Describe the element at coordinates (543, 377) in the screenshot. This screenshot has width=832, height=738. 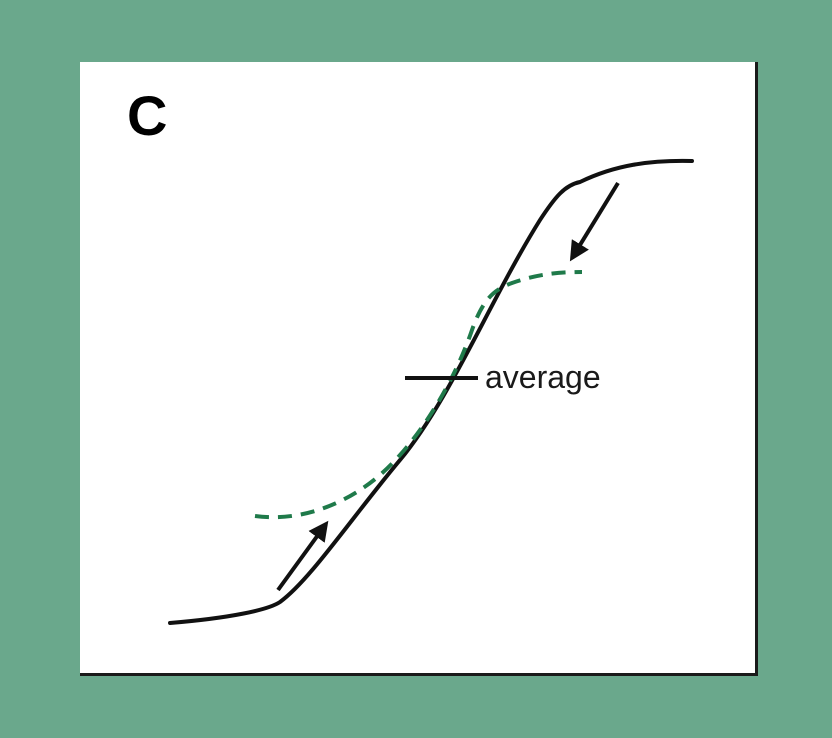
I see `average-label: average` at that location.